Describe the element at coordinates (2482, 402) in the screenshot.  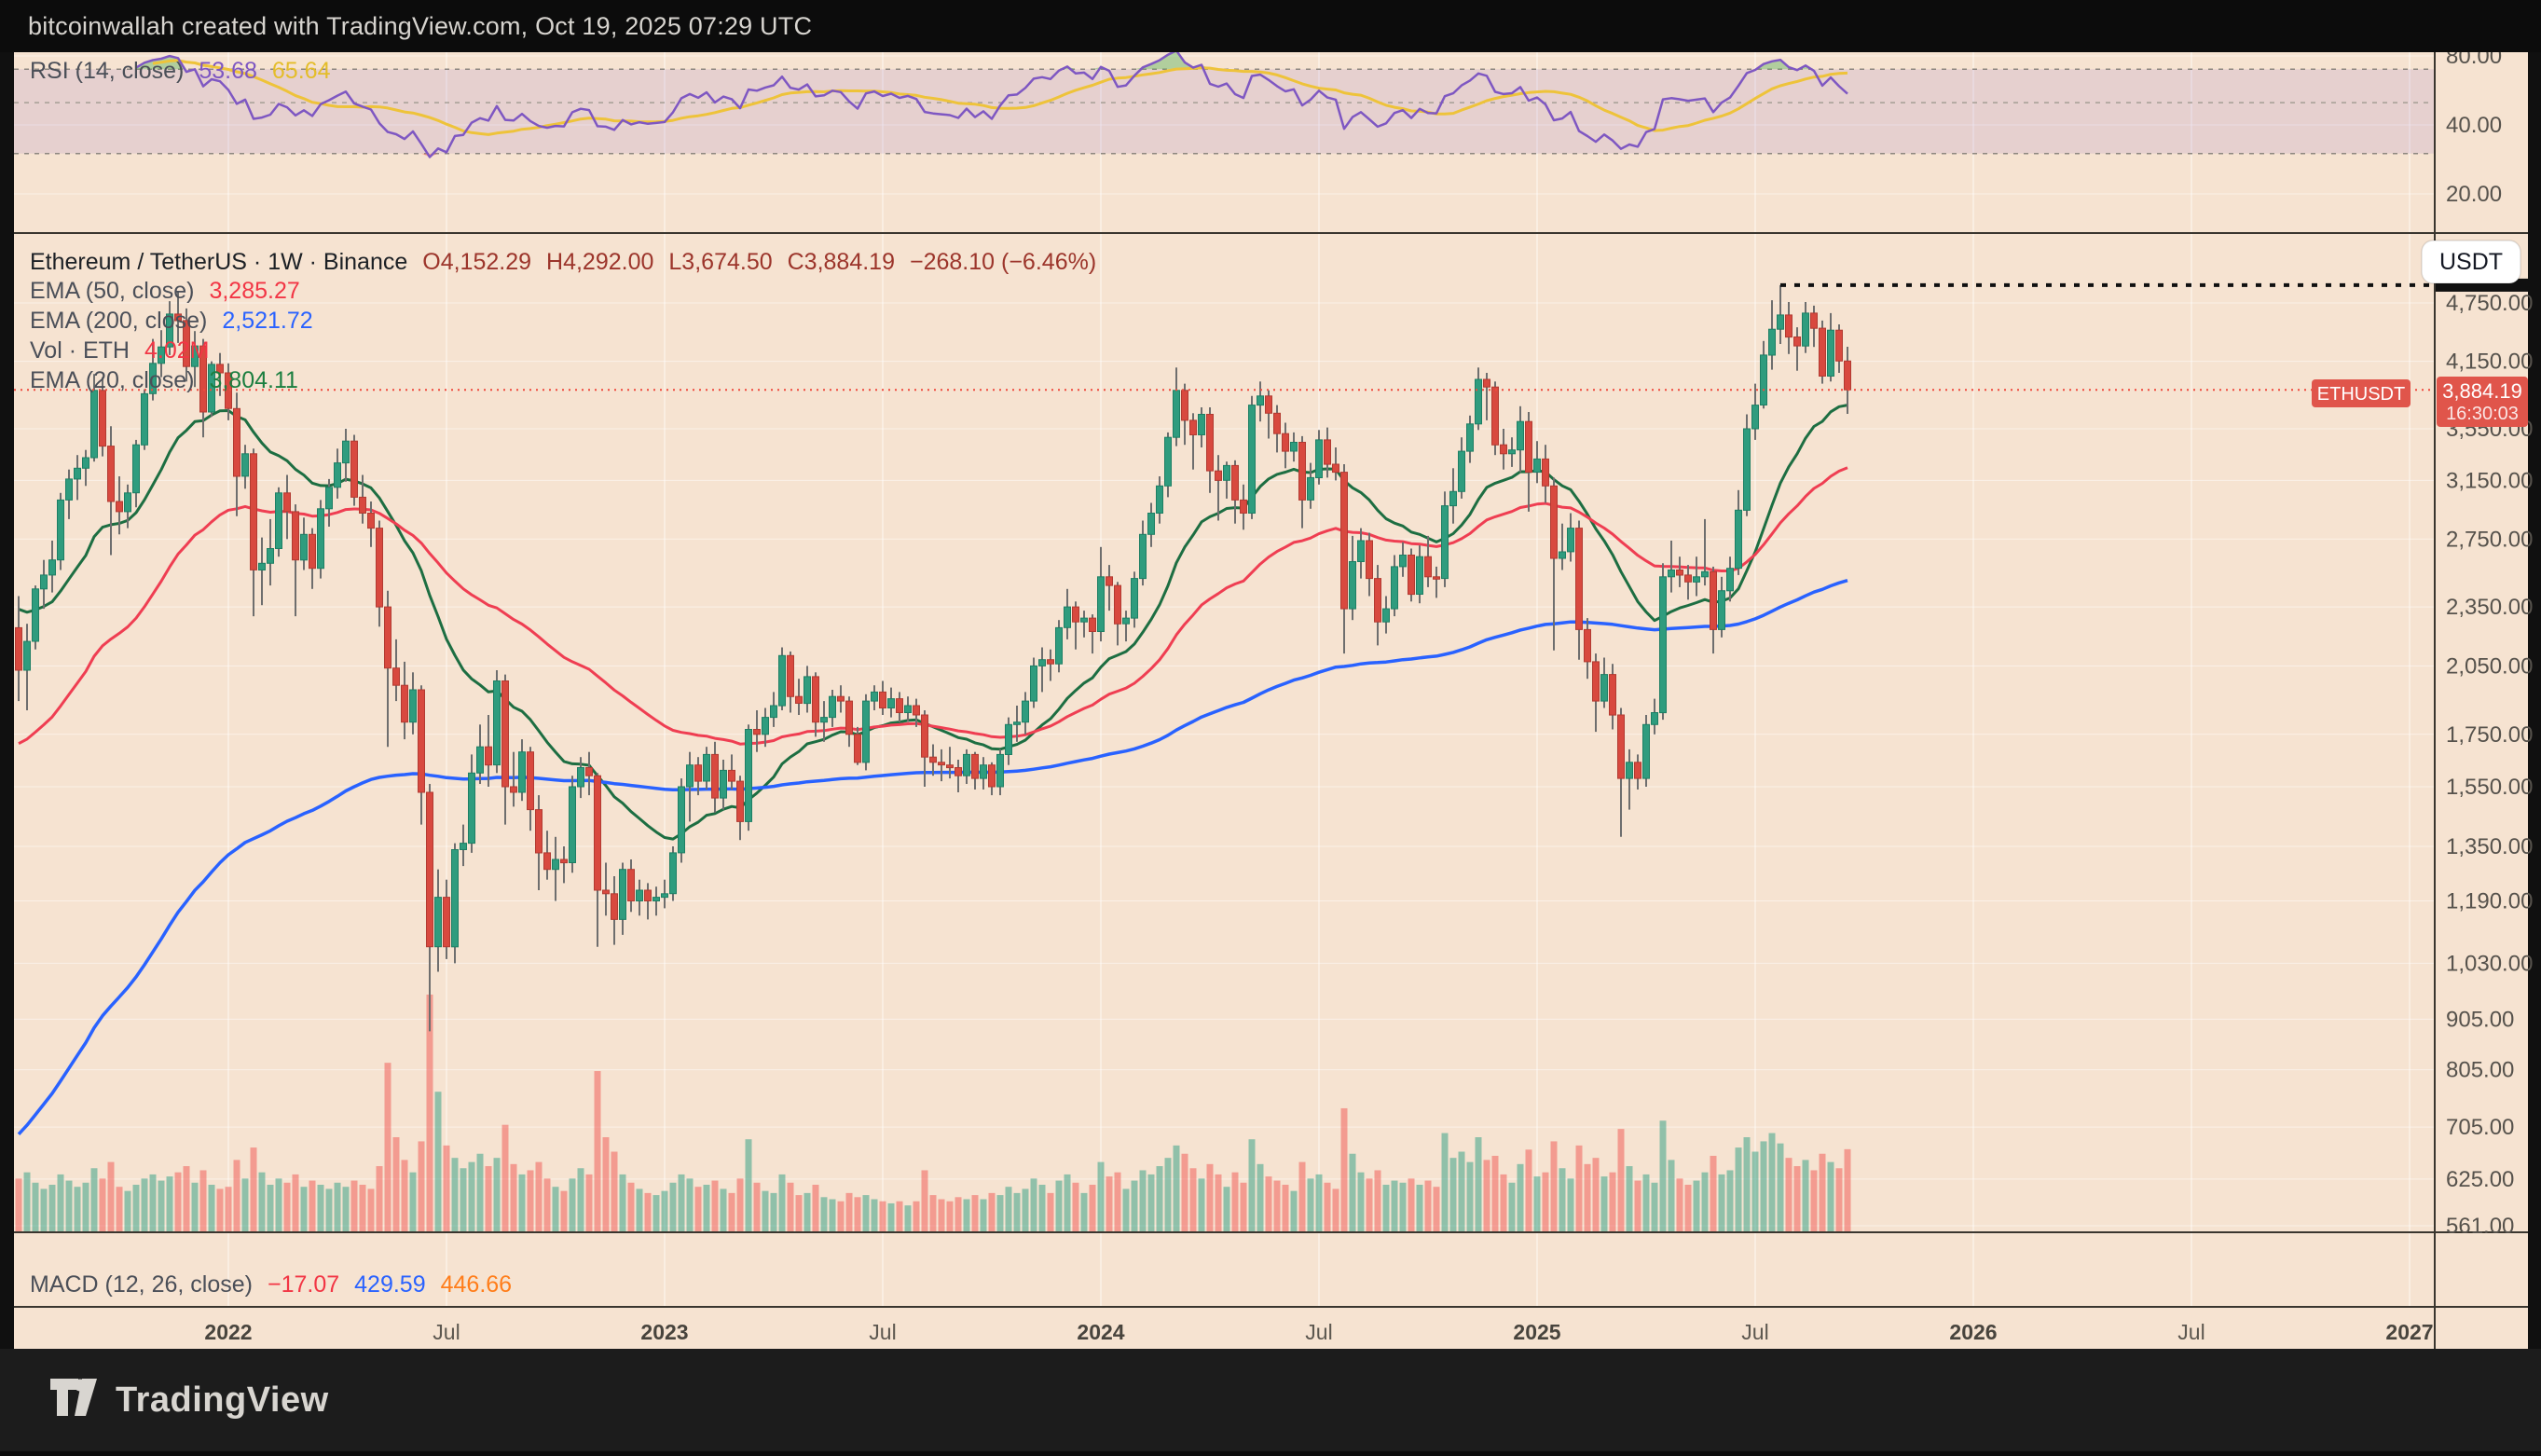
I see `last-price-label` at that location.